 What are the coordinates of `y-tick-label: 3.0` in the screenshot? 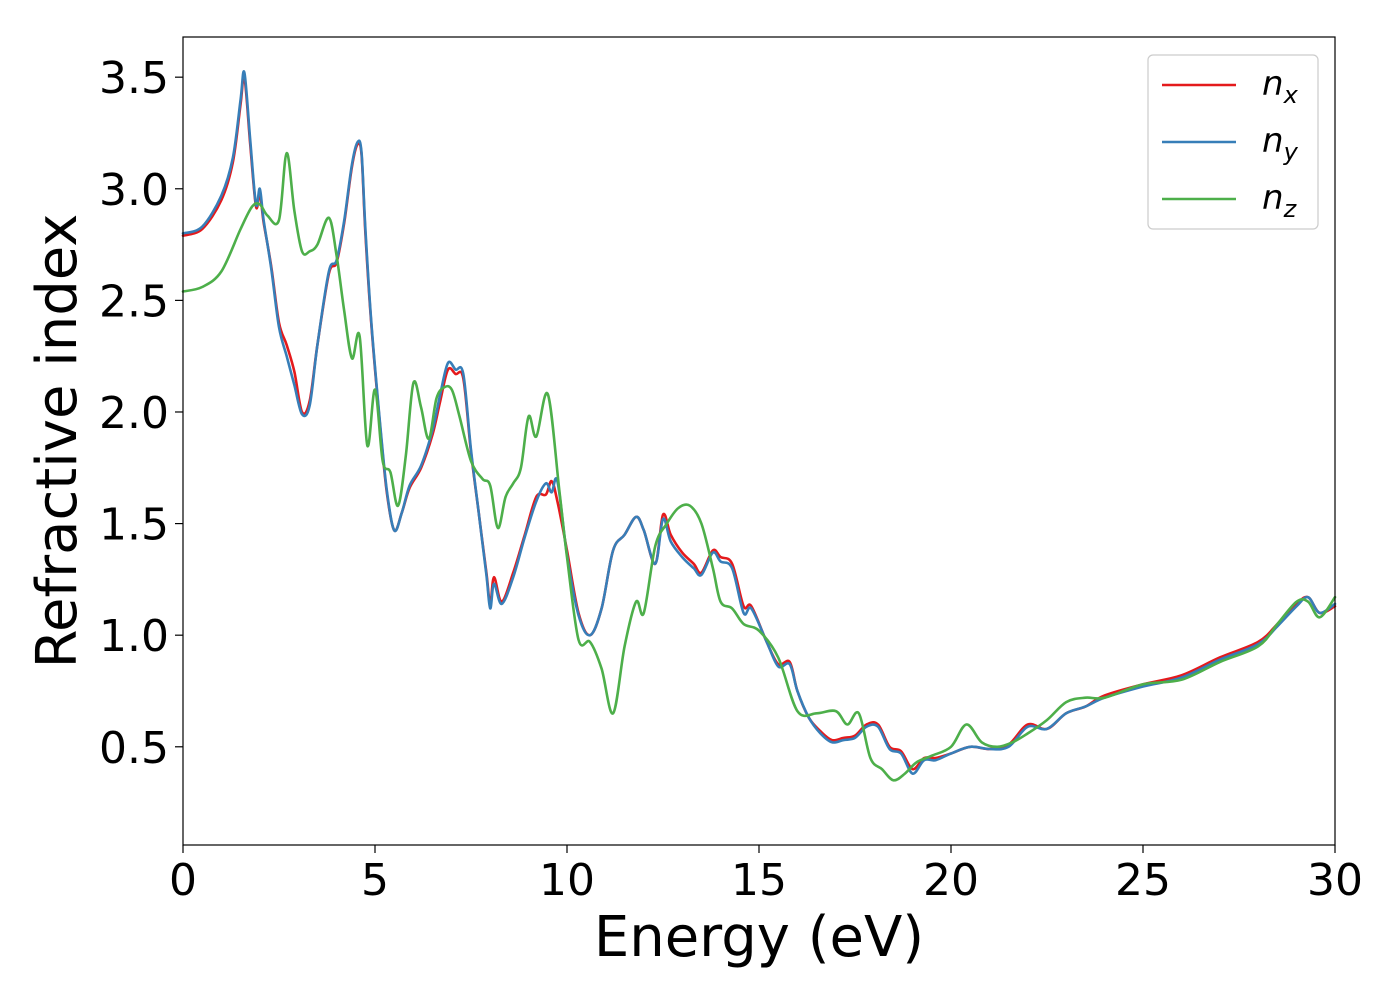 It's located at (134, 190).